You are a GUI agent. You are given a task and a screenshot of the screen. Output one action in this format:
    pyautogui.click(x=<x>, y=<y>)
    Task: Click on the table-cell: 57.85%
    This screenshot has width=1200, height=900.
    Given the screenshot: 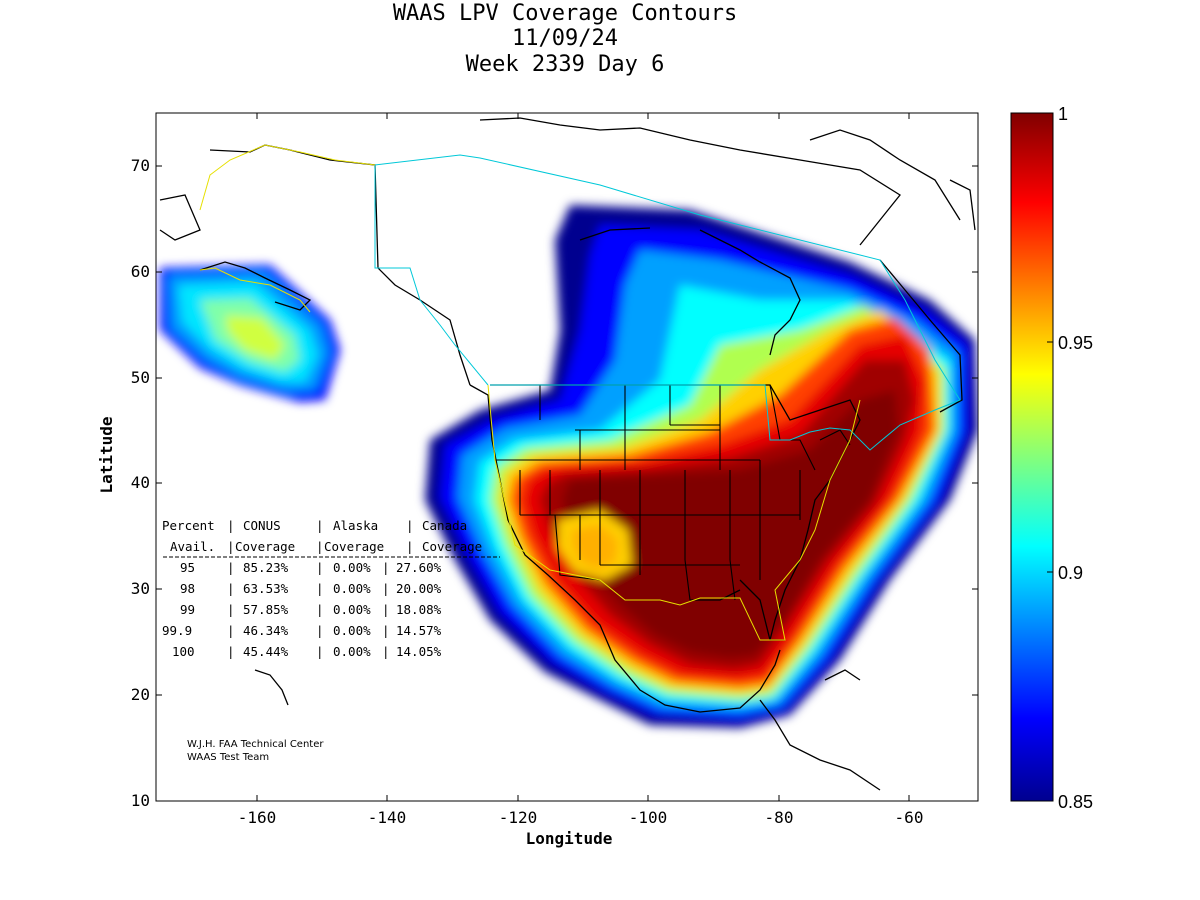 What is the action you would take?
    pyautogui.click(x=266, y=609)
    